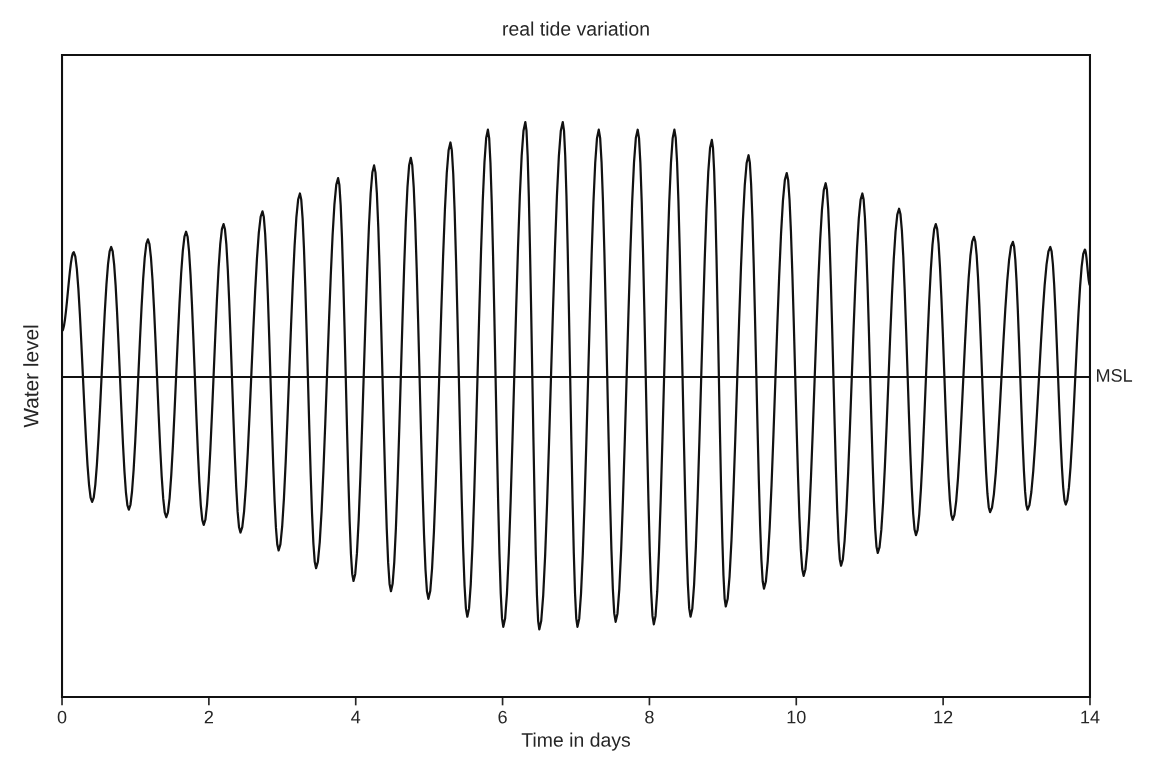  I want to click on x-tick-label: 0, so click(62, 717).